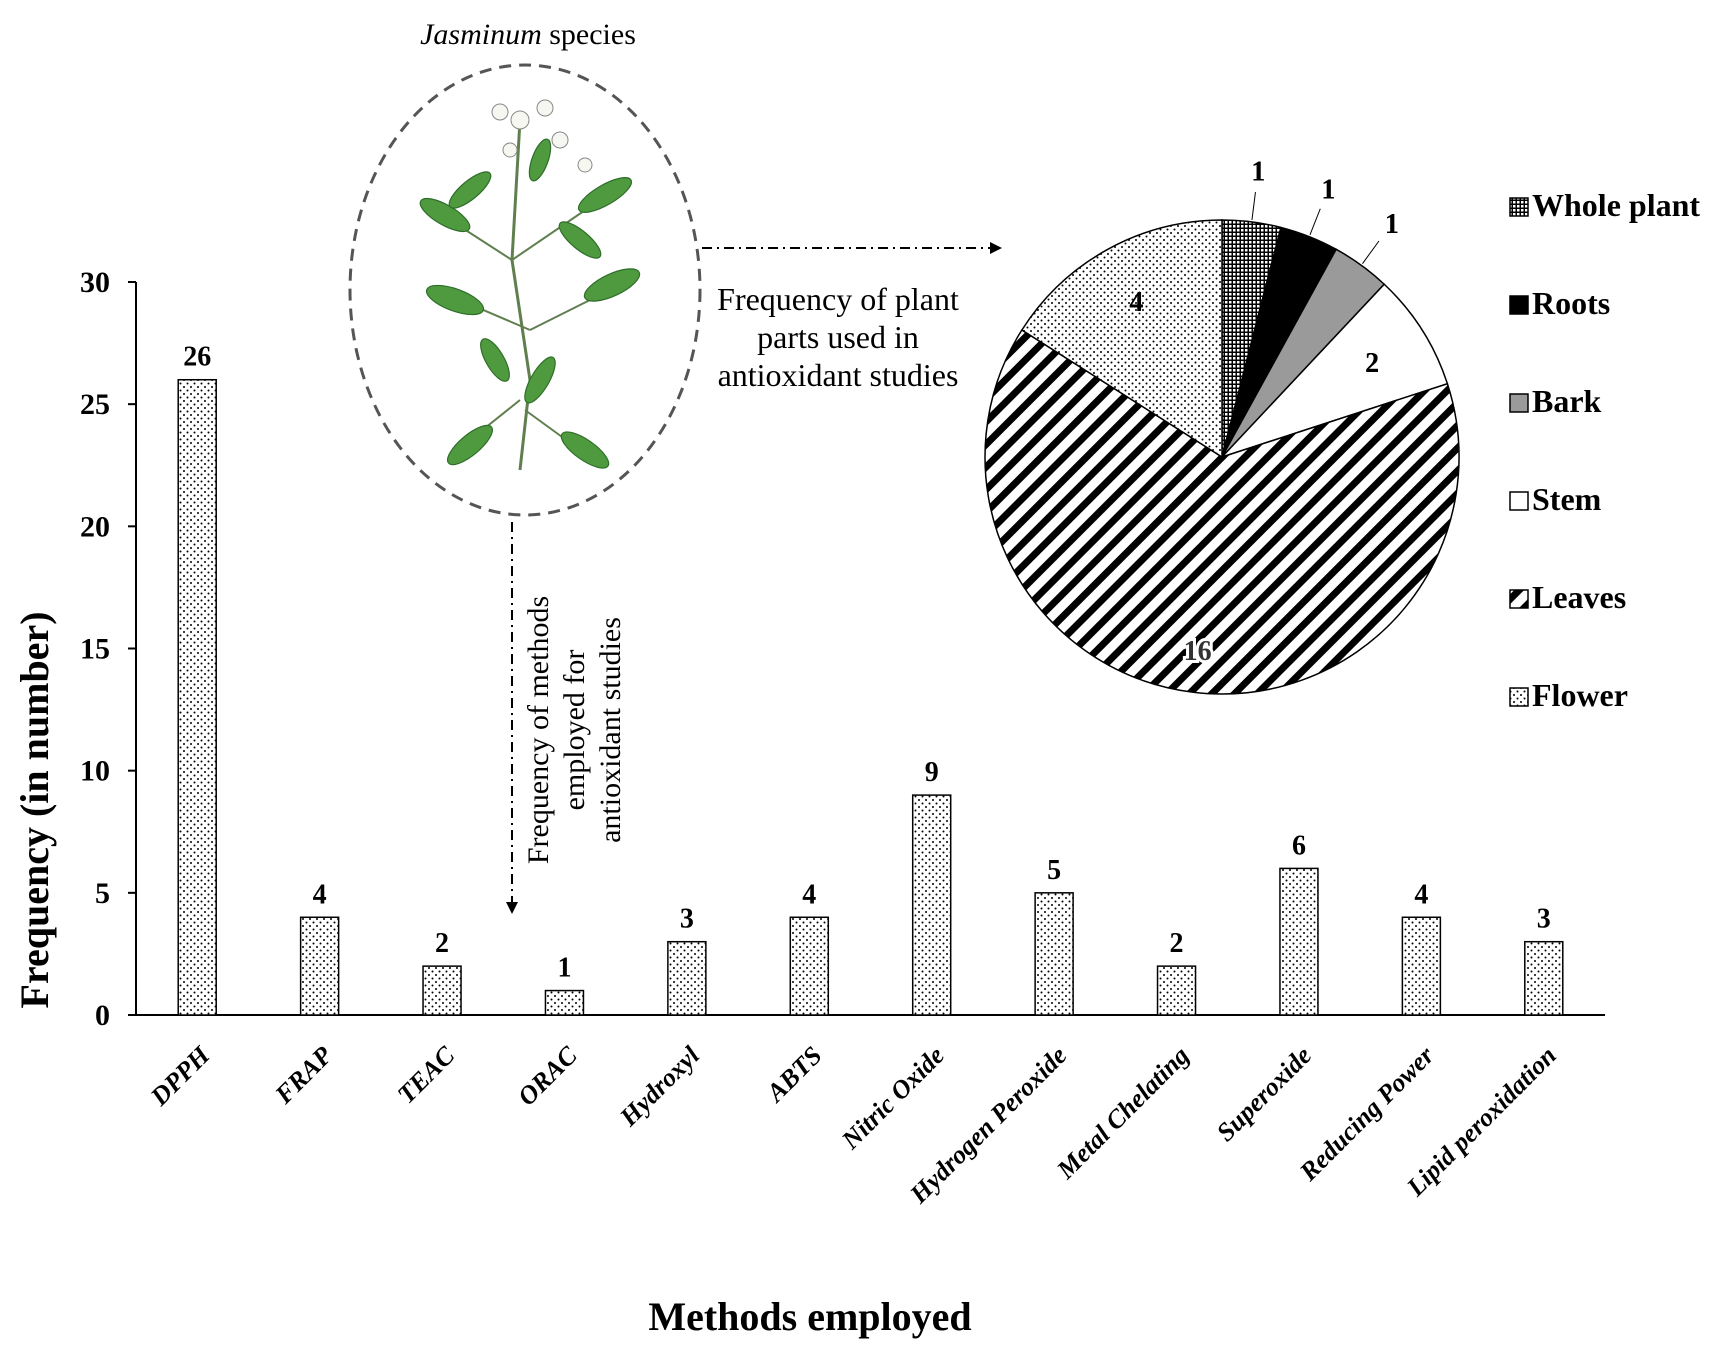 Image resolution: width=1710 pixels, height=1356 pixels. What do you see at coordinates (1604, 450) in the screenshot?
I see `pie-legend: Whole plant Roots Bark Stem Leaves Flower` at bounding box center [1604, 450].